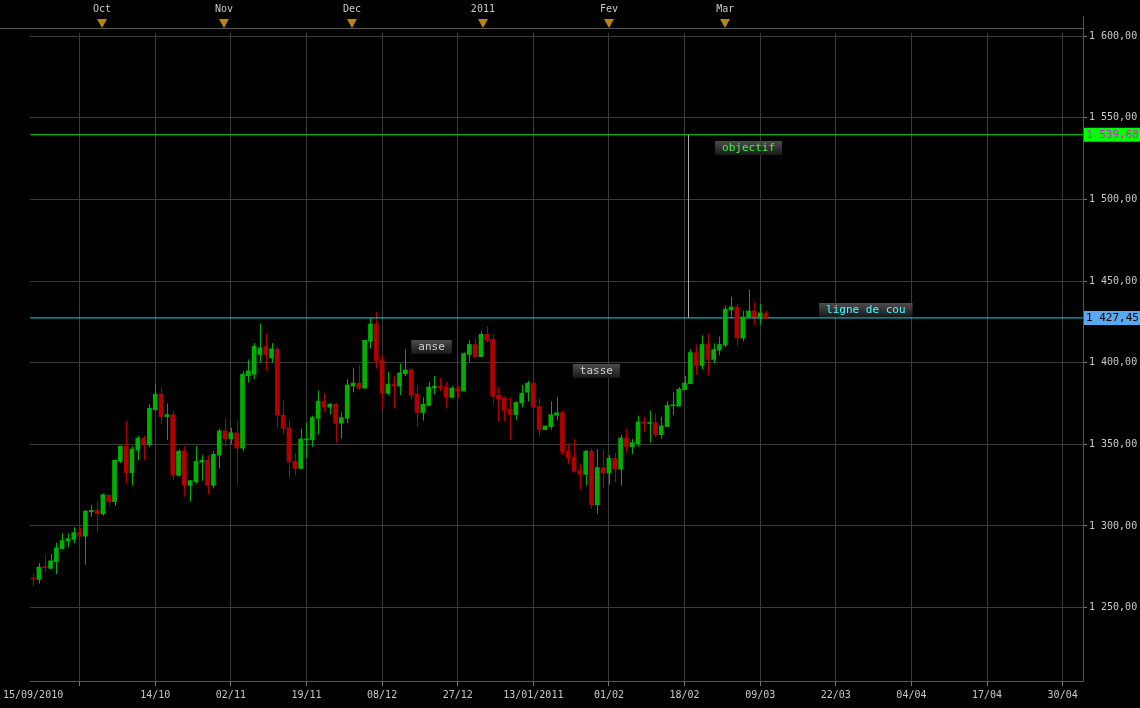  I want to click on x-tick-label: 27/12, so click(457, 694).